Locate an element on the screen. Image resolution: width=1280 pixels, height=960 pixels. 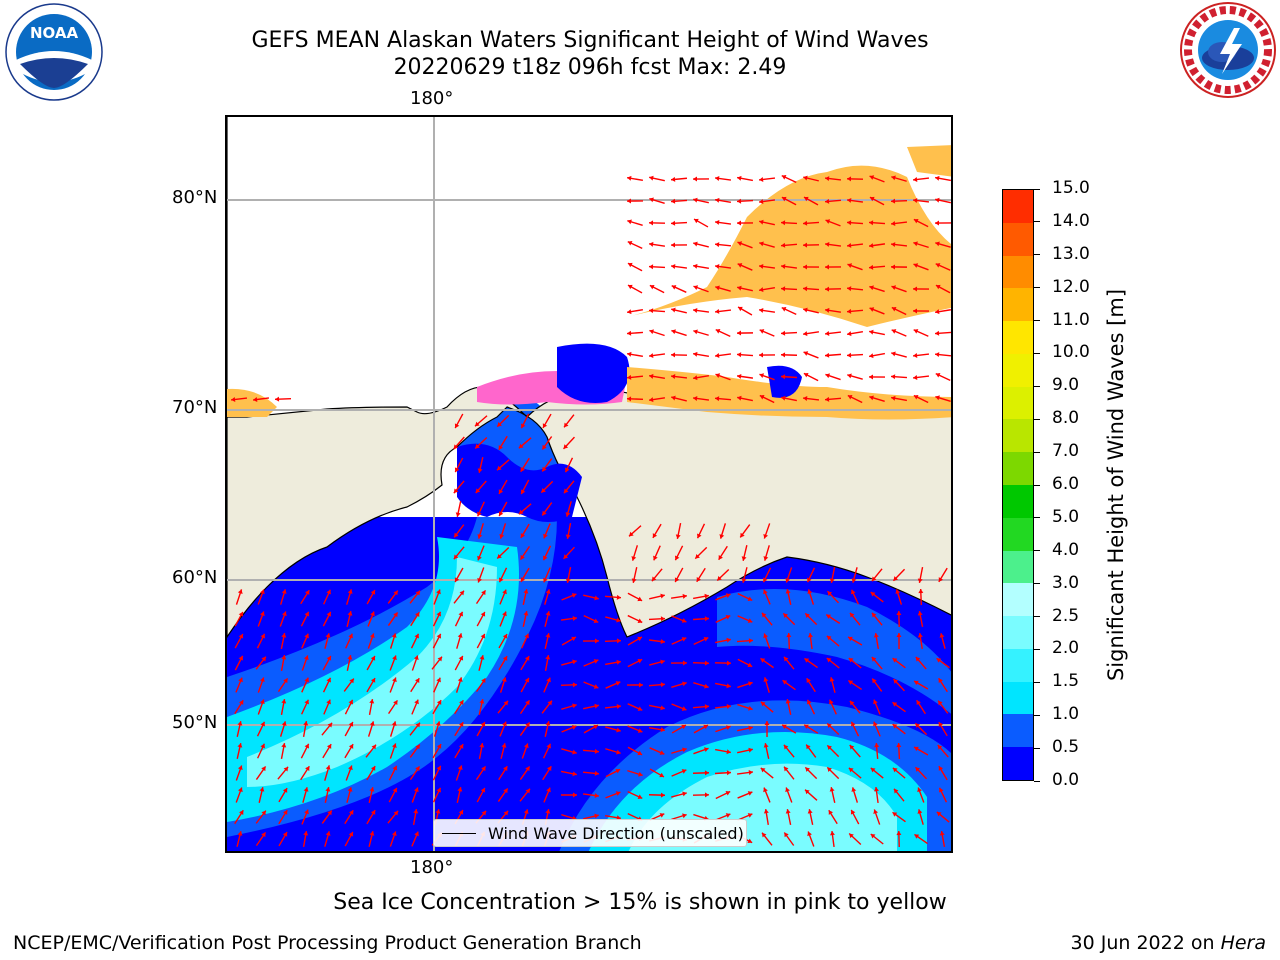
colorbar-tick-label: 15.0 is located at coordinates (1071, 188).